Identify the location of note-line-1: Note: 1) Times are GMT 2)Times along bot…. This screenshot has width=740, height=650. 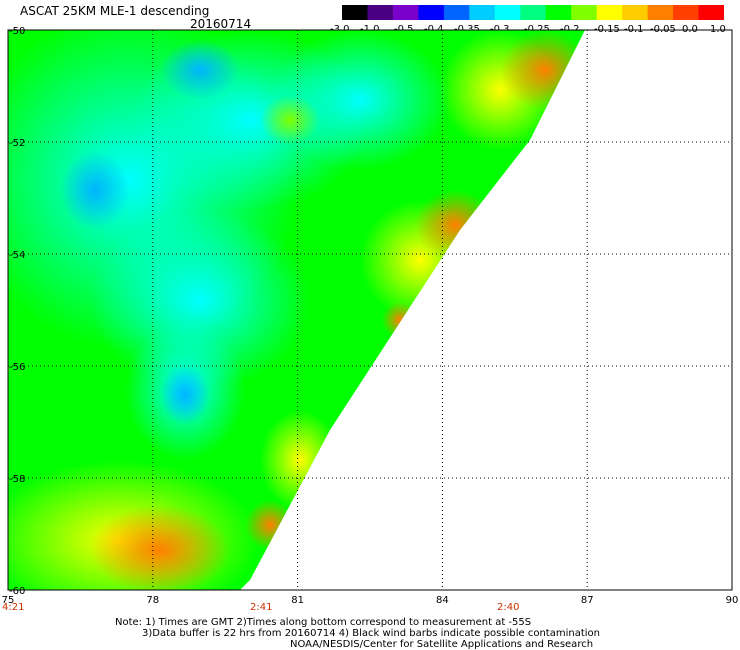
(323, 622).